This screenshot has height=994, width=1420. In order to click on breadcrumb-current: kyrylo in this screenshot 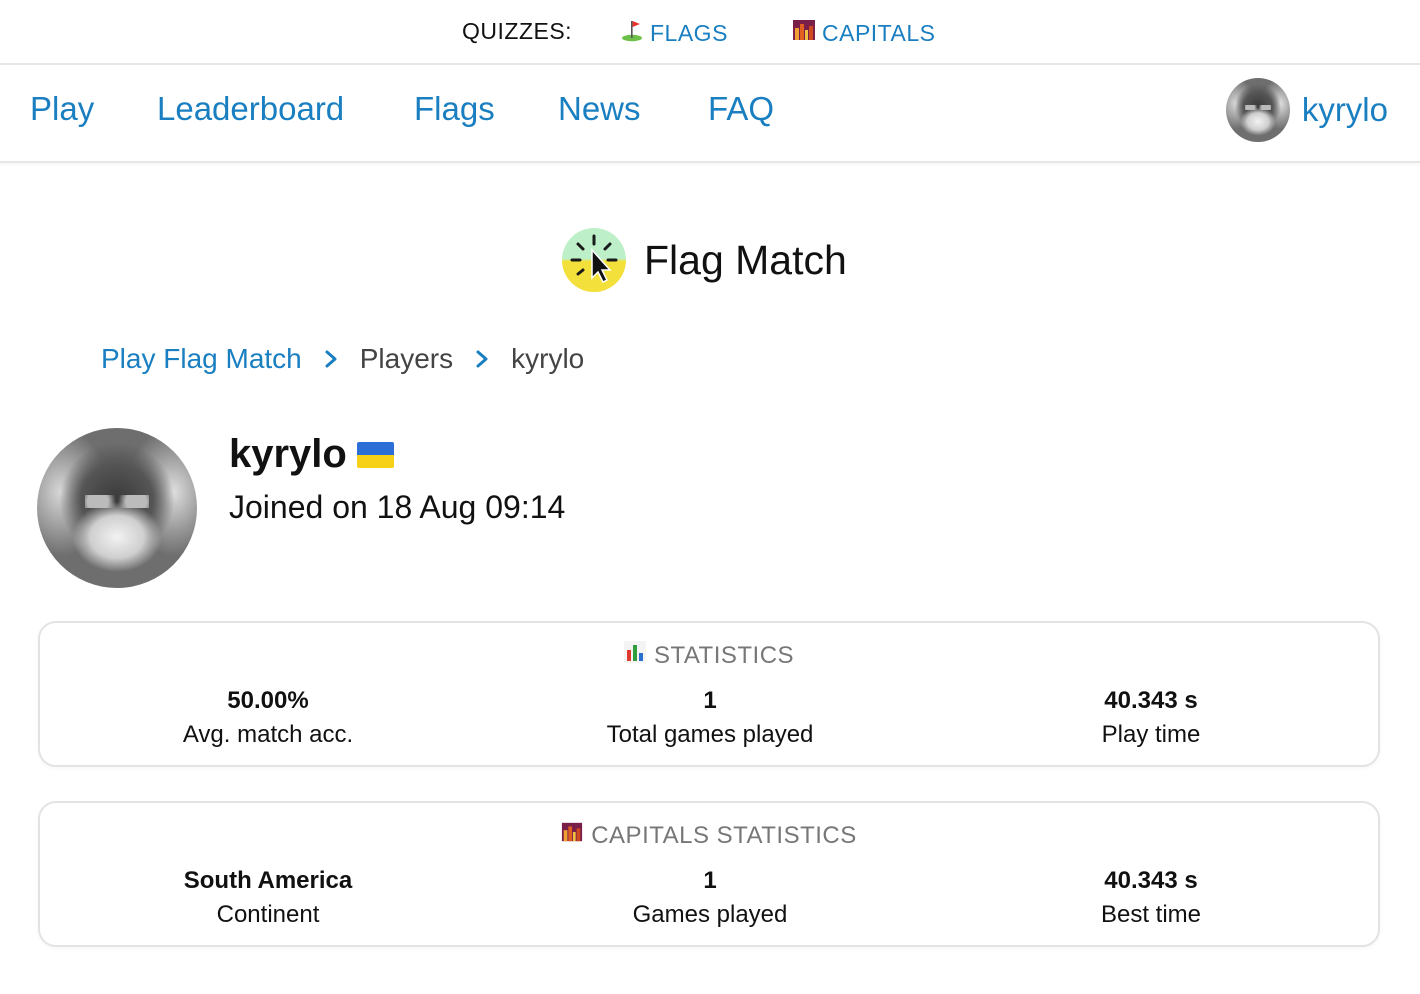, I will do `click(548, 358)`.